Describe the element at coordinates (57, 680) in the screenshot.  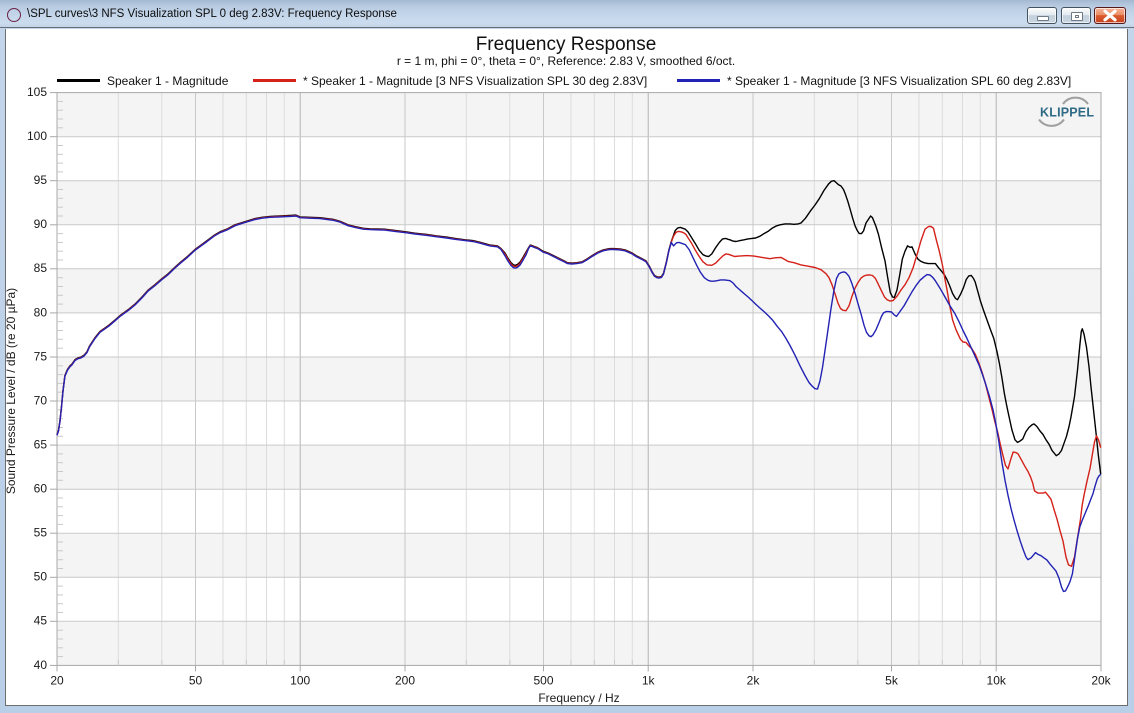
I see `svg-text: 20` at that location.